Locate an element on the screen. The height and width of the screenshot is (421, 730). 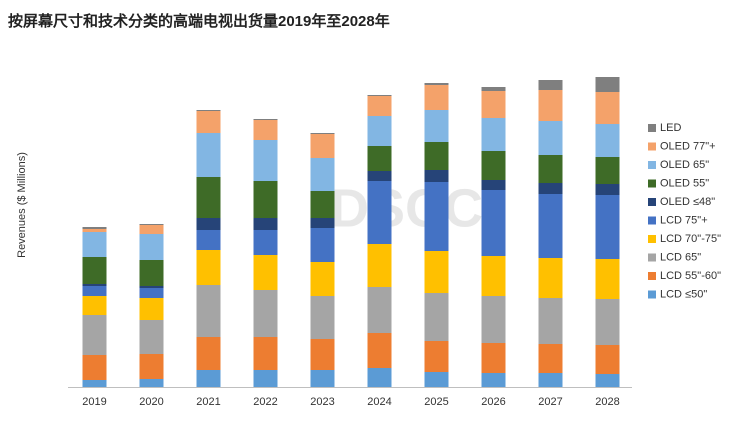
legend-label: OLED 65" is located at coordinates (684, 165).